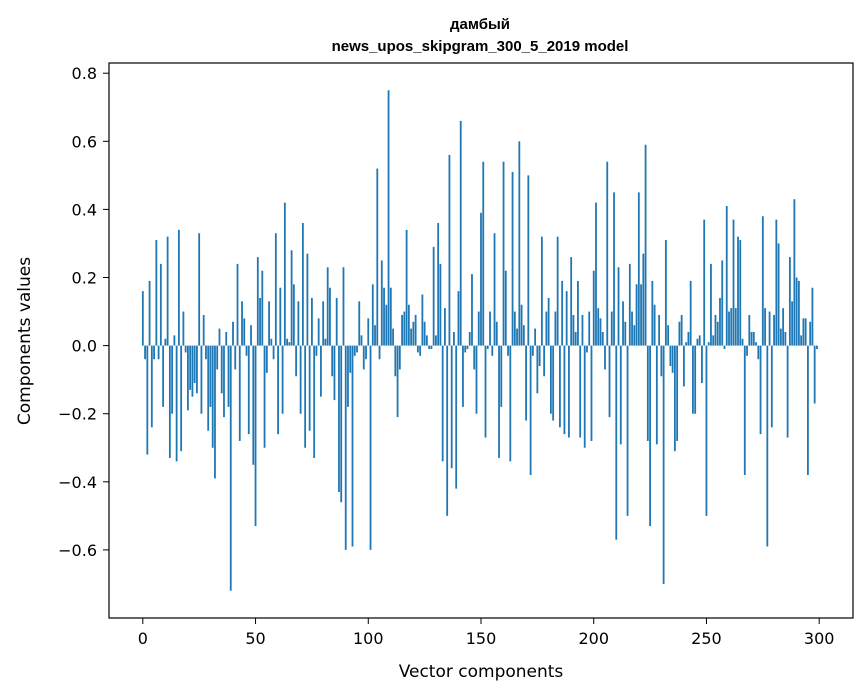 The height and width of the screenshot is (696, 867). I want to click on y-tick-label: −0.2, so click(77, 414).